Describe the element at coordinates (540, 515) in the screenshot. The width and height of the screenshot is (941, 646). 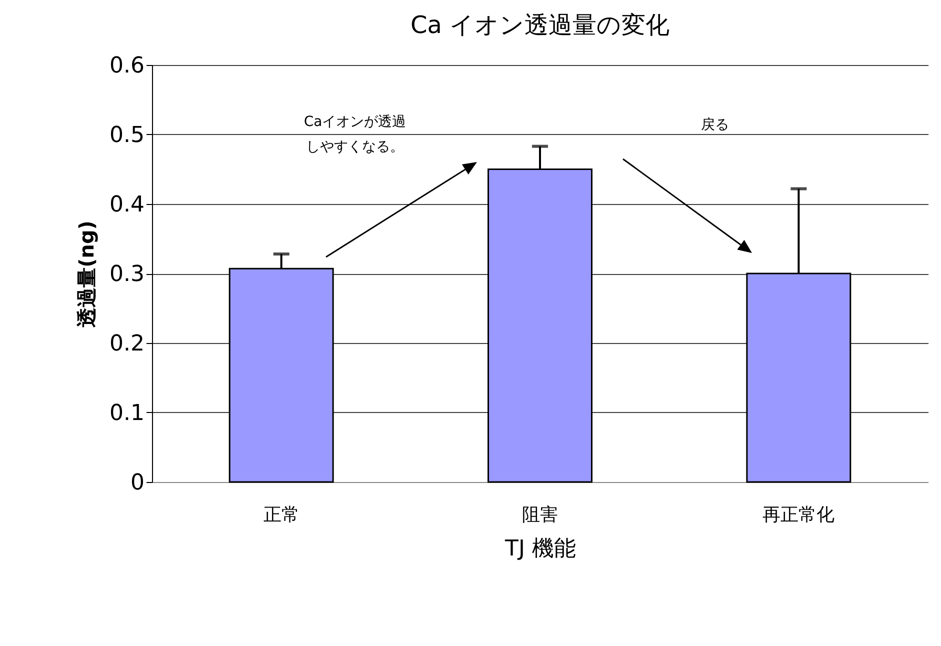
I see `x-tick-label: 阻害` at that location.